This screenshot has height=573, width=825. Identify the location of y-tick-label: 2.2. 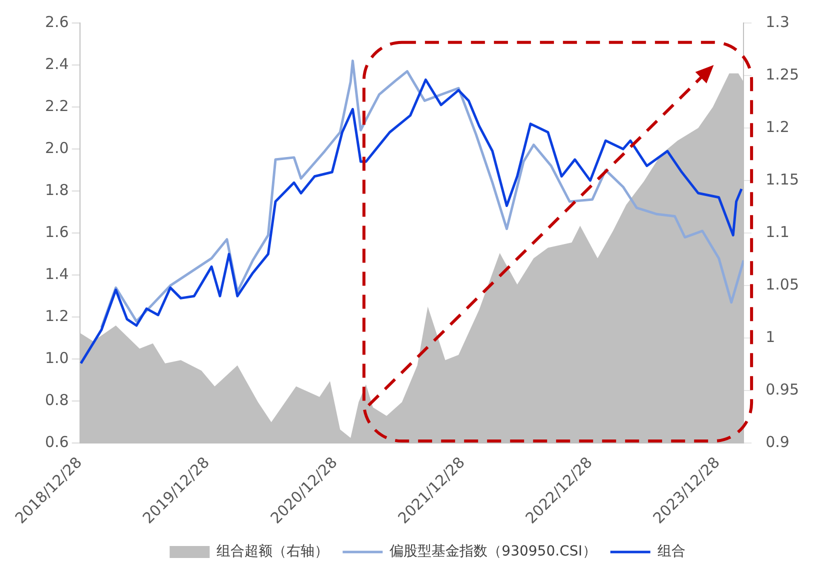
(56, 105).